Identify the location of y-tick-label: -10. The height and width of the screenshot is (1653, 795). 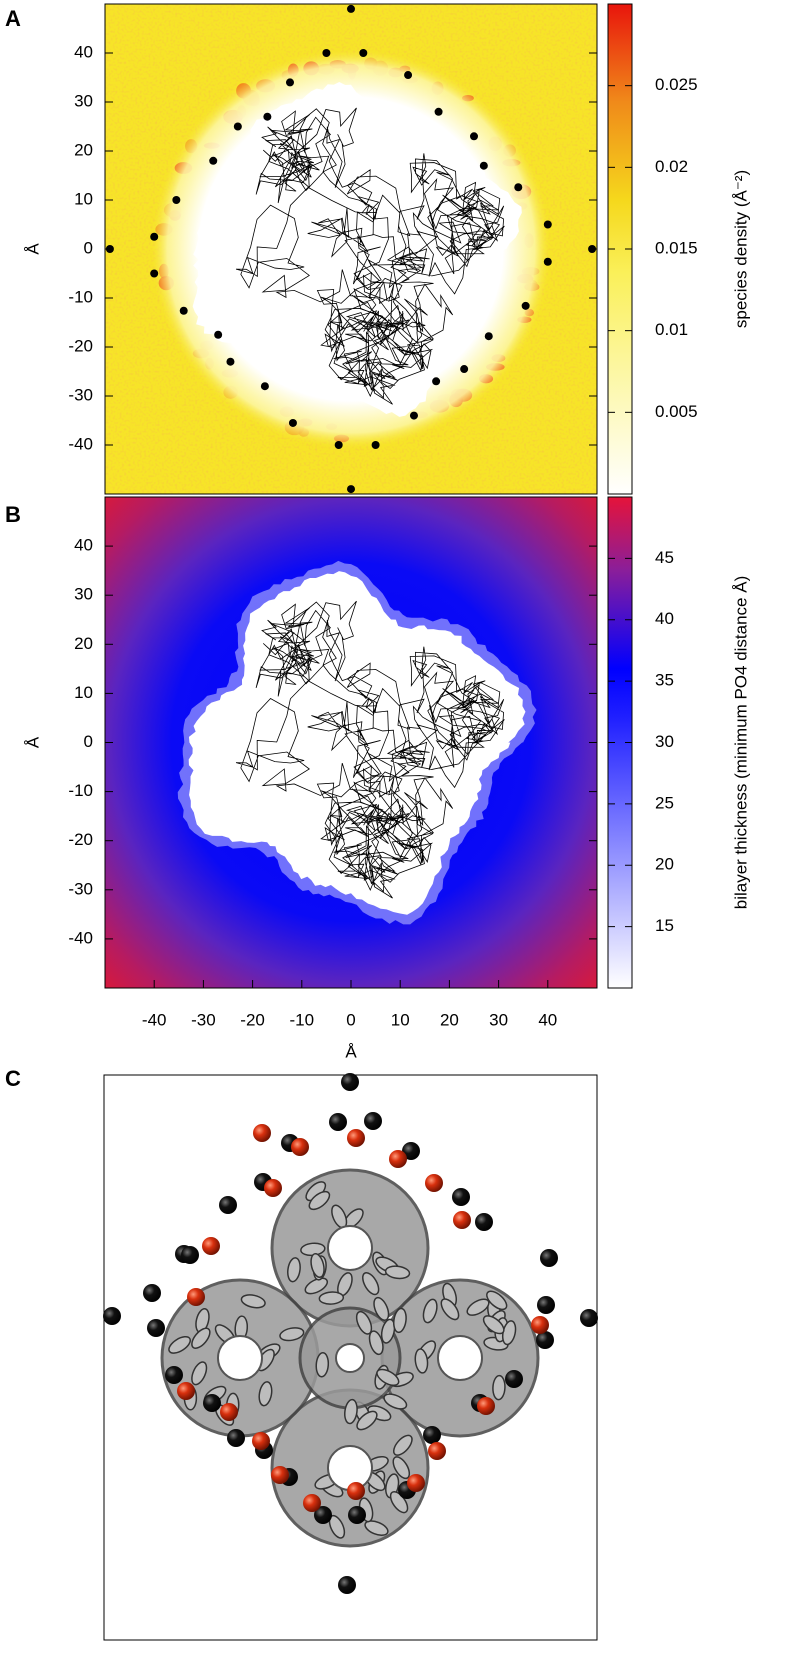
(80, 296).